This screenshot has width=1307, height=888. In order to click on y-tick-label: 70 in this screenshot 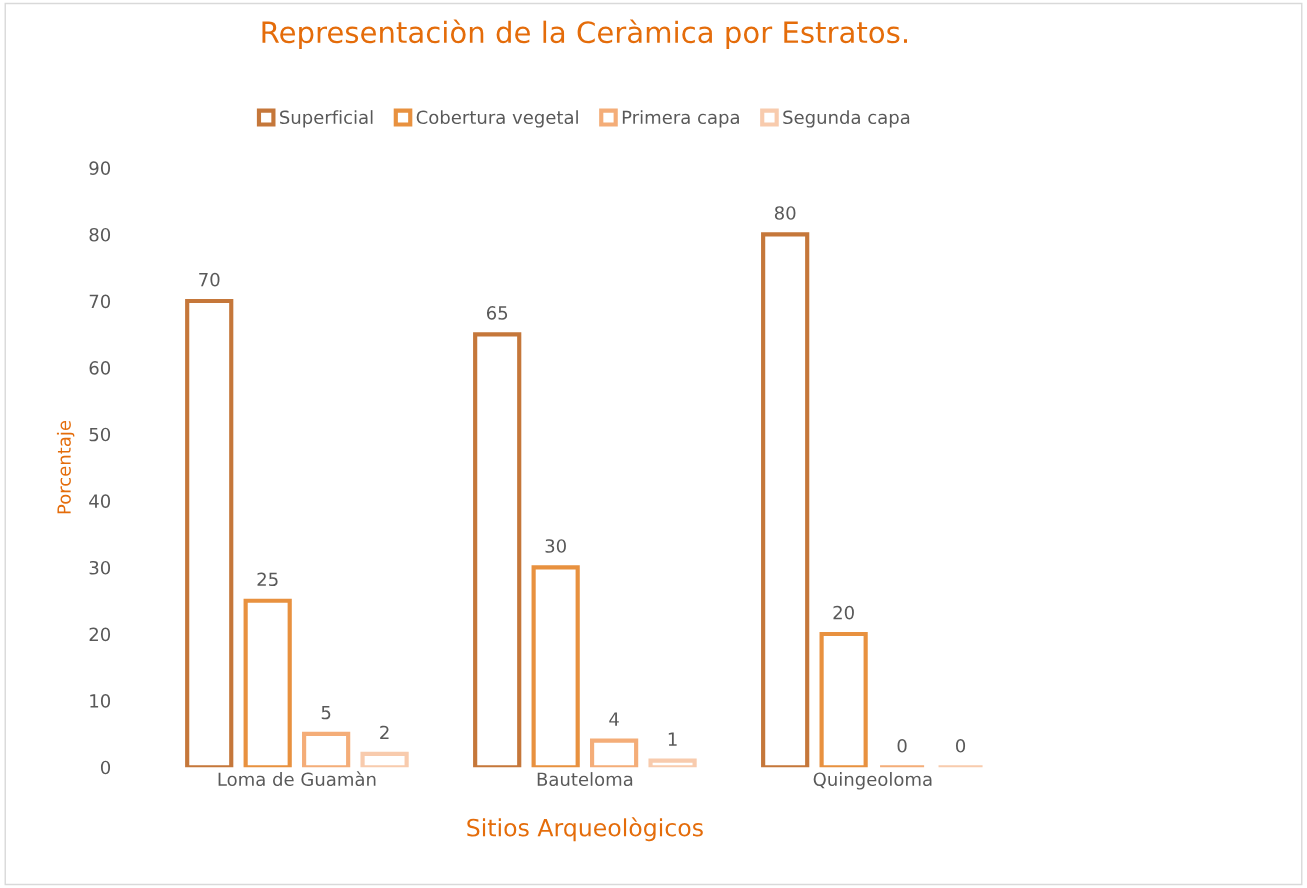, I will do `click(100, 301)`.